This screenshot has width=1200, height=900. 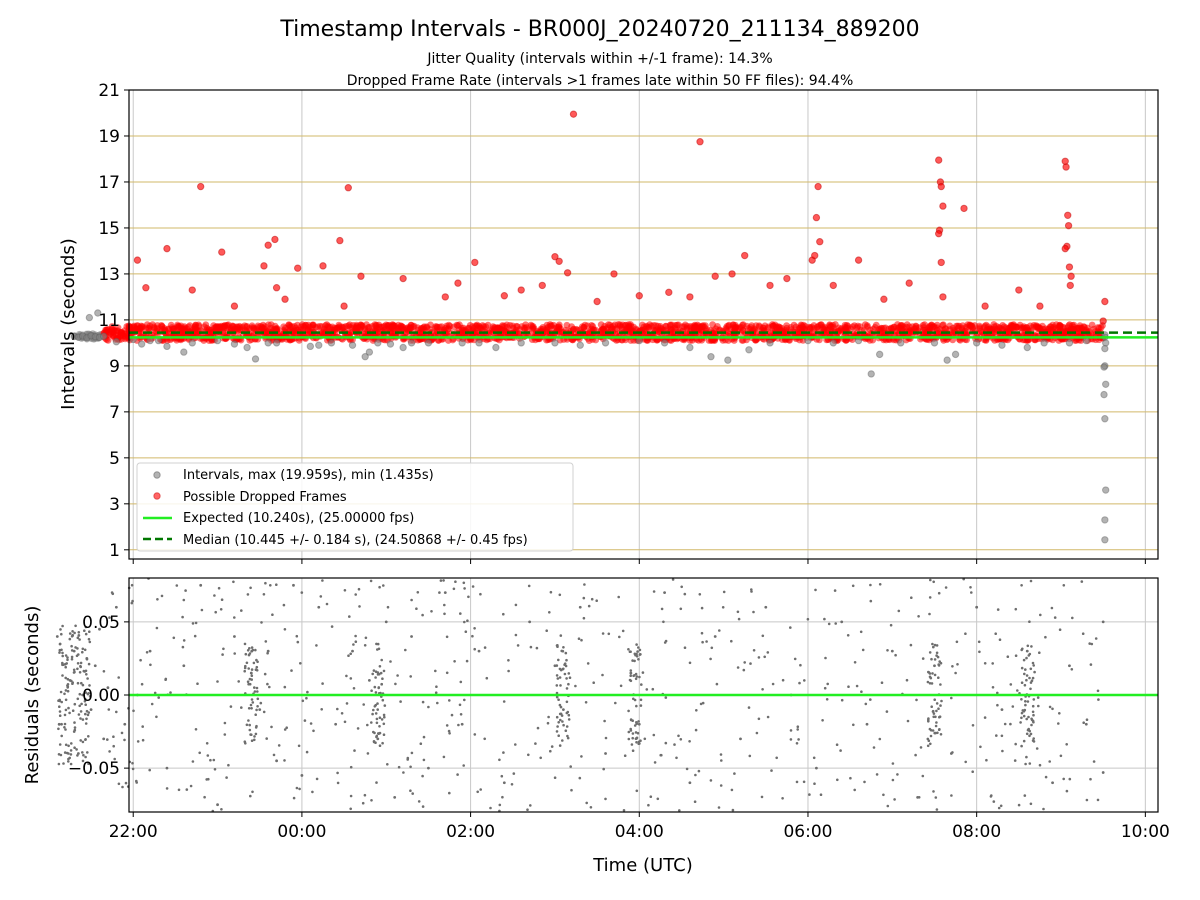 What do you see at coordinates (109, 137) in the screenshot?
I see `top-ytick-label-9: 19` at bounding box center [109, 137].